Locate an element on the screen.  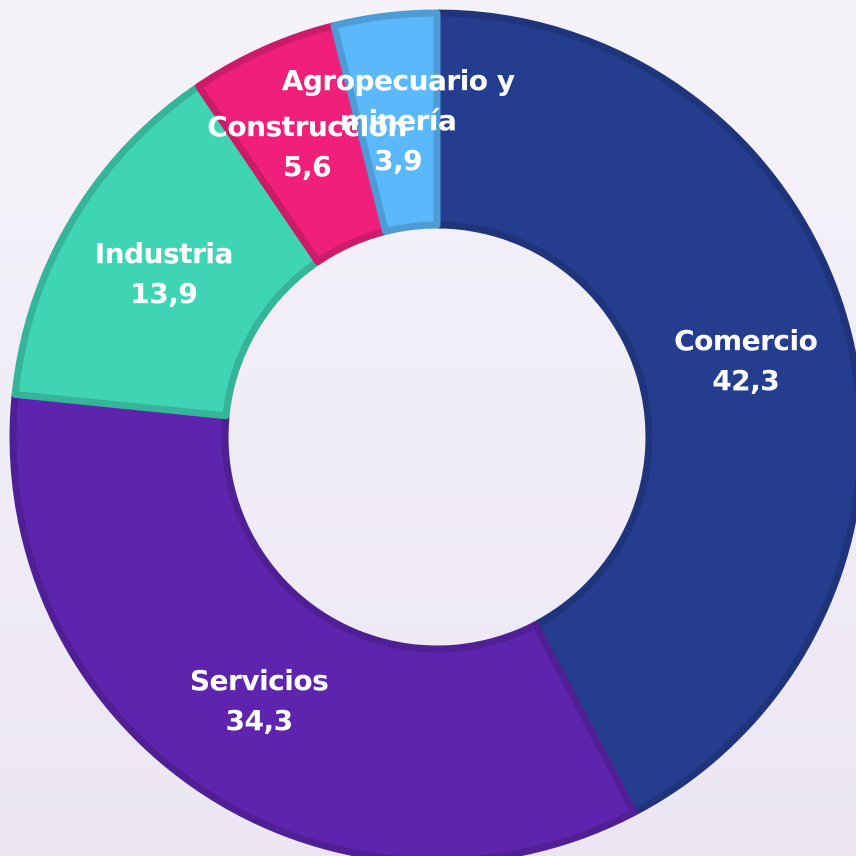
value-label: 42,3 is located at coordinates (746, 380).